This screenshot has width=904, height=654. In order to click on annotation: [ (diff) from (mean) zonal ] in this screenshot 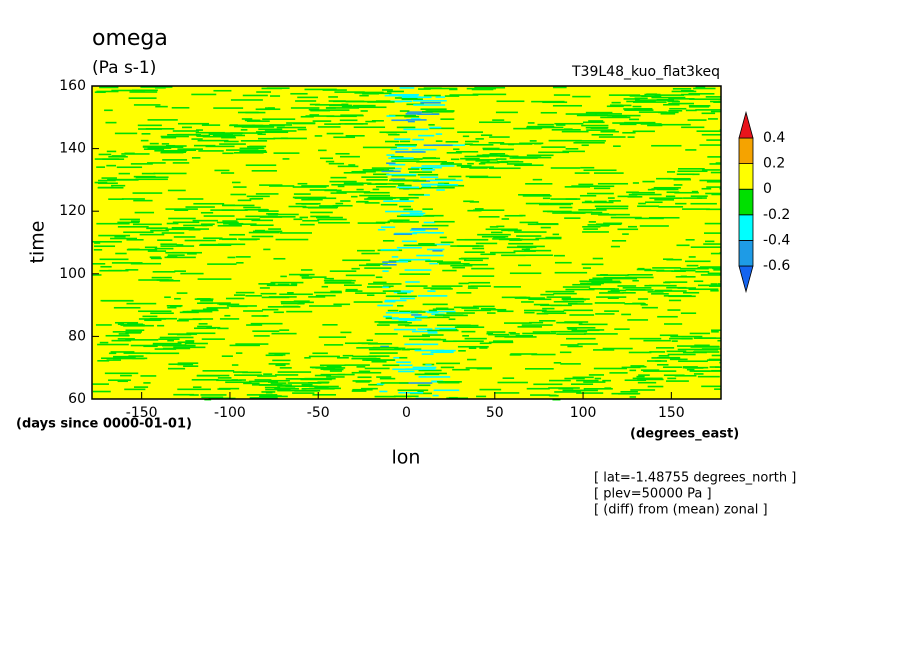, I will do `click(681, 510)`.